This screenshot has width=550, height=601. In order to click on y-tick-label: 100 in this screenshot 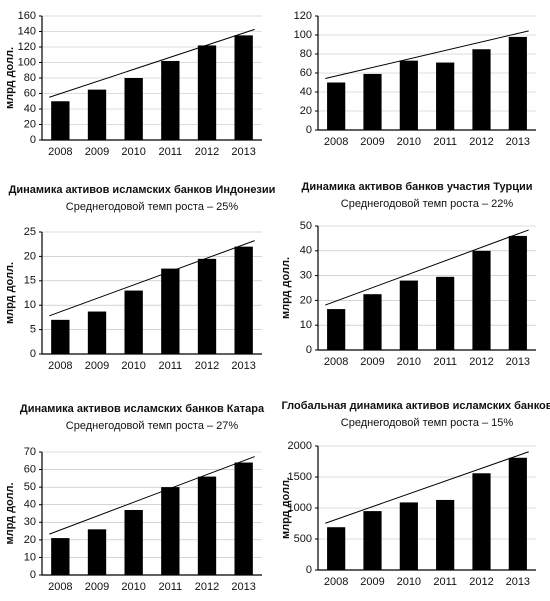, I will do `click(303, 35)`.